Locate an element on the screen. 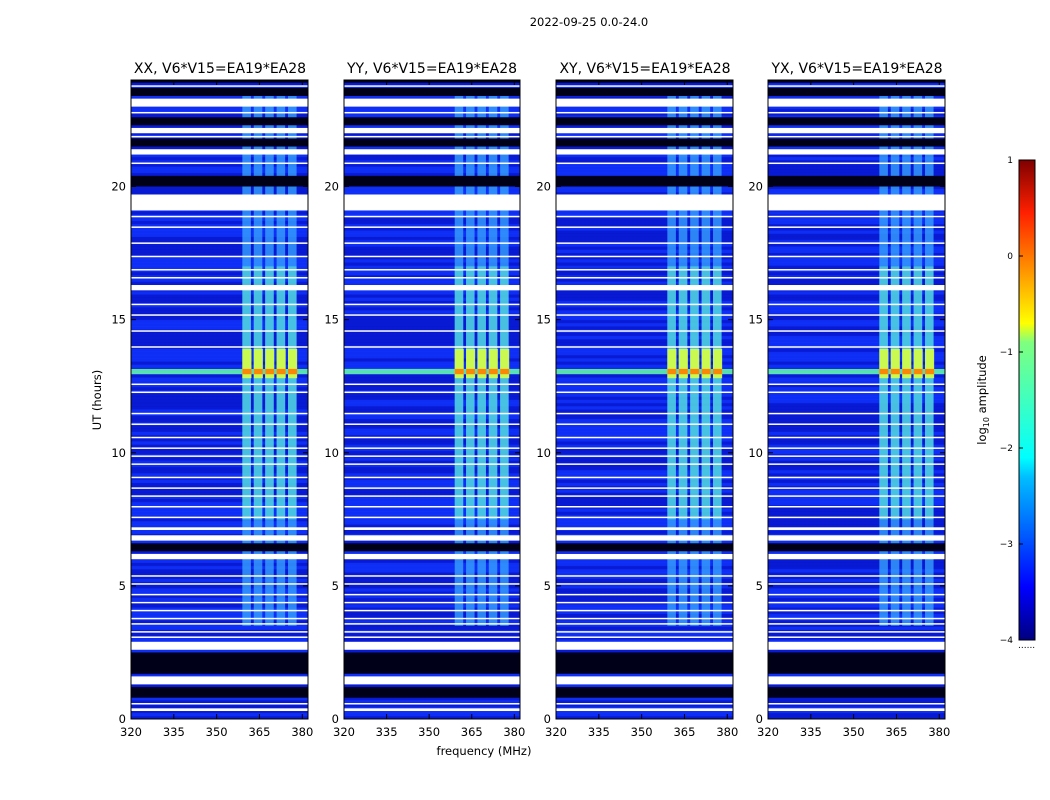  axes-frame-xx is located at coordinates (219, 399).